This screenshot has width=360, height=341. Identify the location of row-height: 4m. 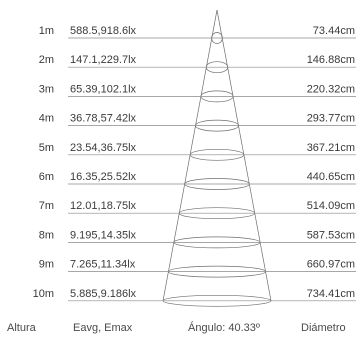
(46, 119).